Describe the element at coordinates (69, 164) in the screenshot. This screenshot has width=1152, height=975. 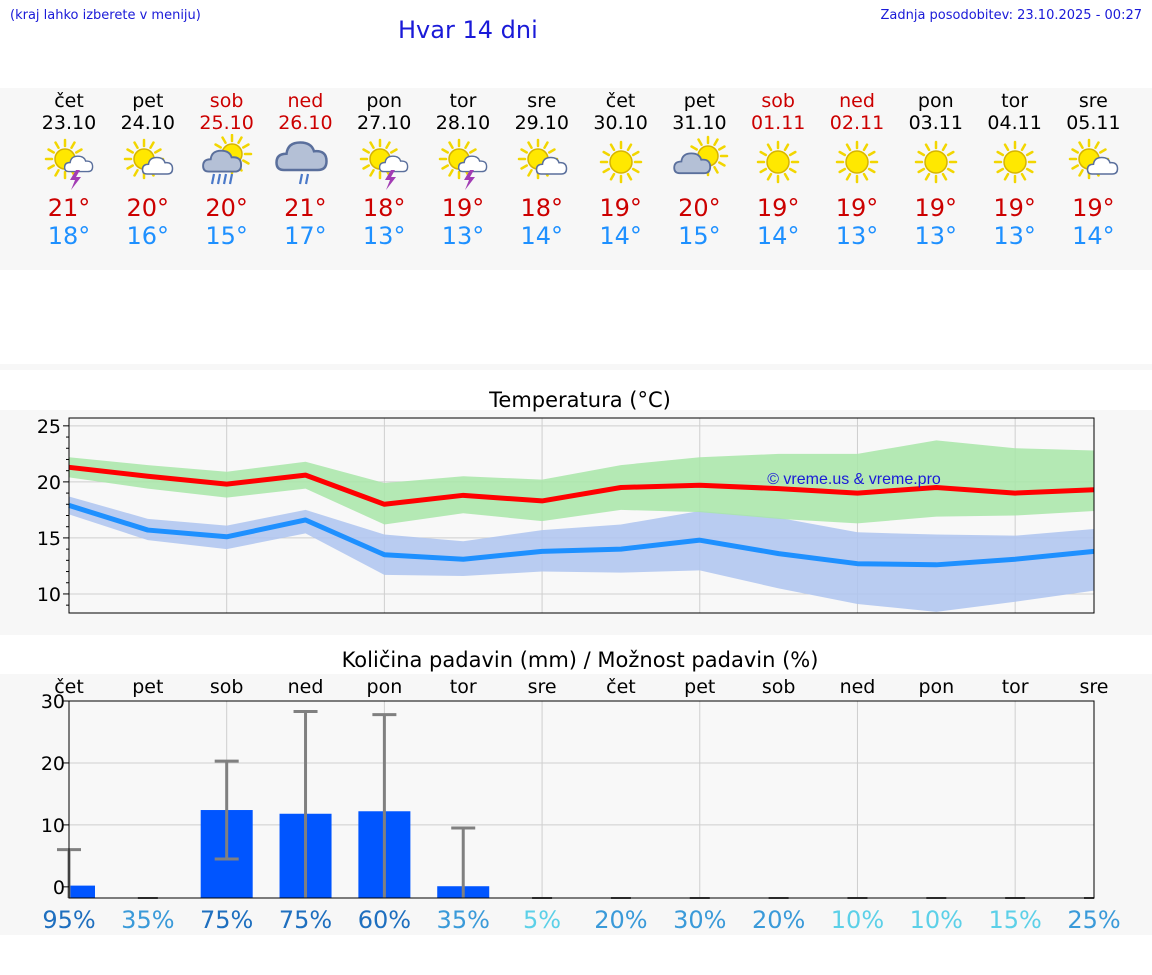
I see `sun-cloud-thunder-icon` at that location.